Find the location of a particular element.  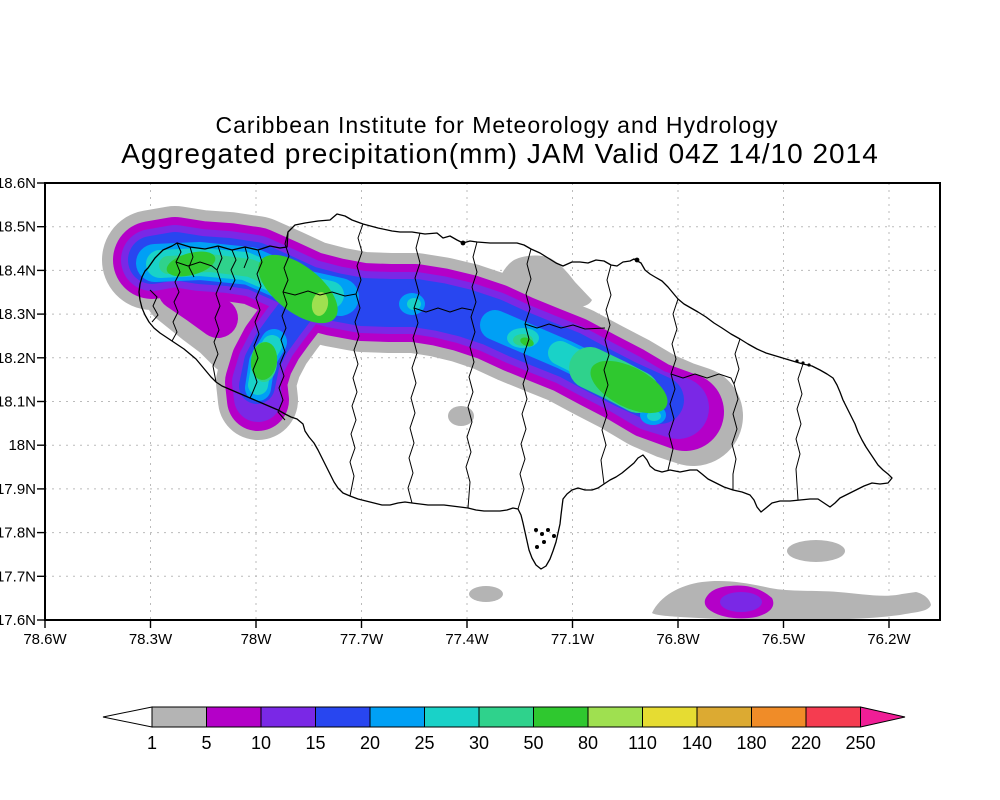

lat-label: 18.6N is located at coordinates (18, 183).